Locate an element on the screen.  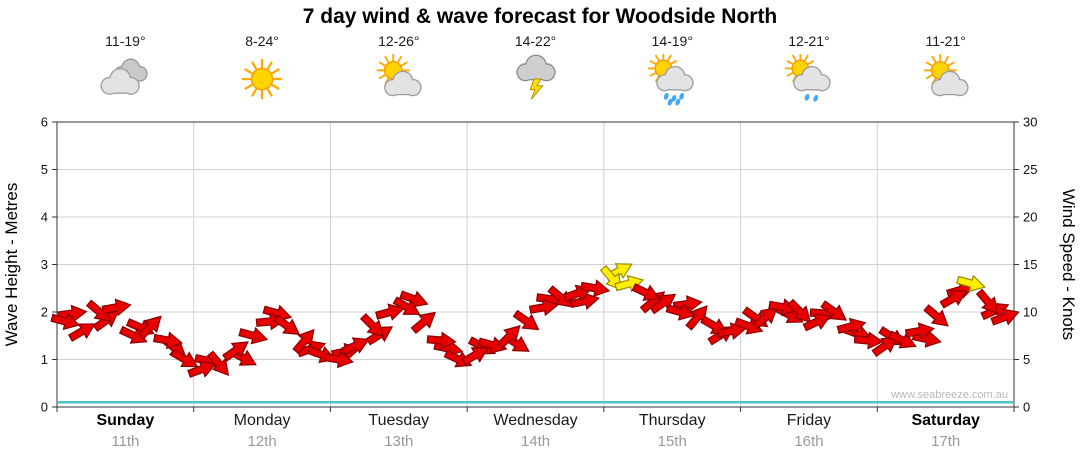
day-label-column: Tuesday 13th is located at coordinates (398, 431).